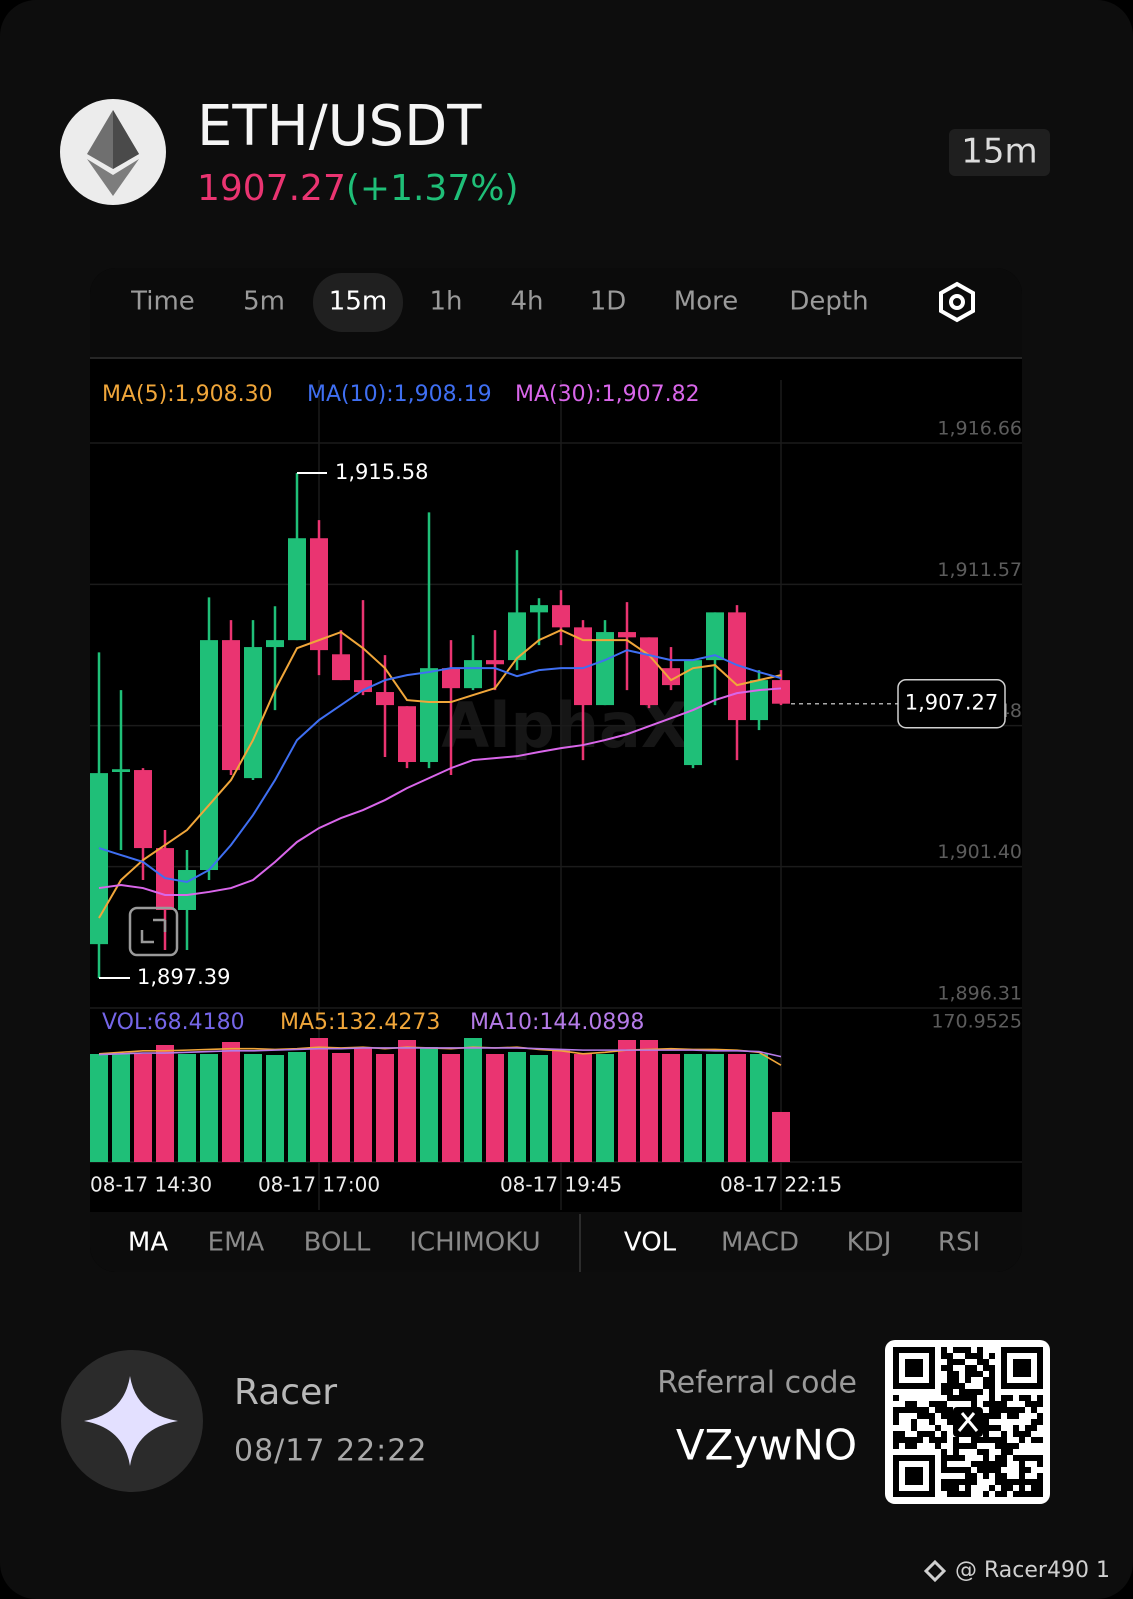  What do you see at coordinates (162, 302) in the screenshot?
I see `timeframe-tab: Time` at bounding box center [162, 302].